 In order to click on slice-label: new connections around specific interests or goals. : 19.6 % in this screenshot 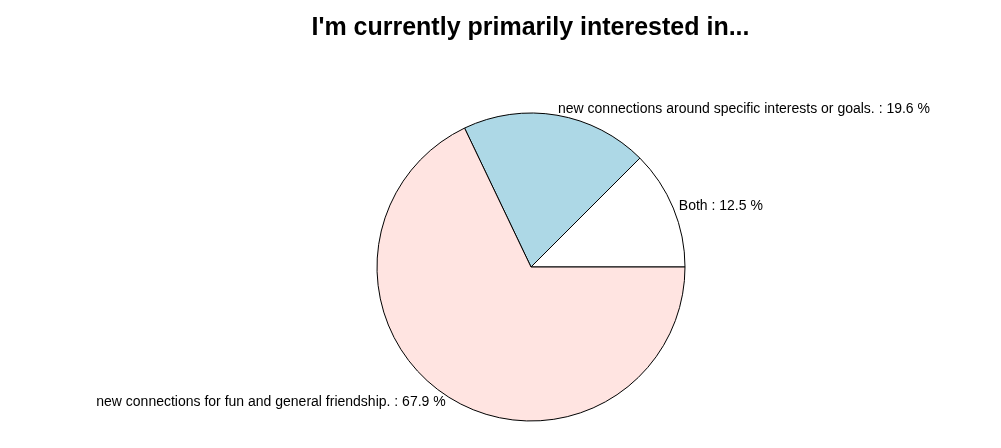, I will do `click(744, 108)`.